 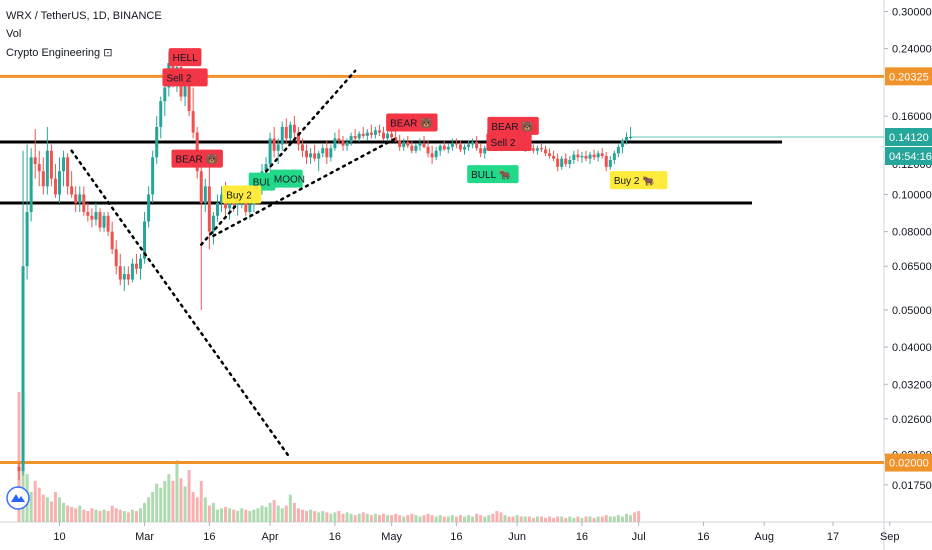 I want to click on x-tick-label: 10, so click(x=59, y=537).